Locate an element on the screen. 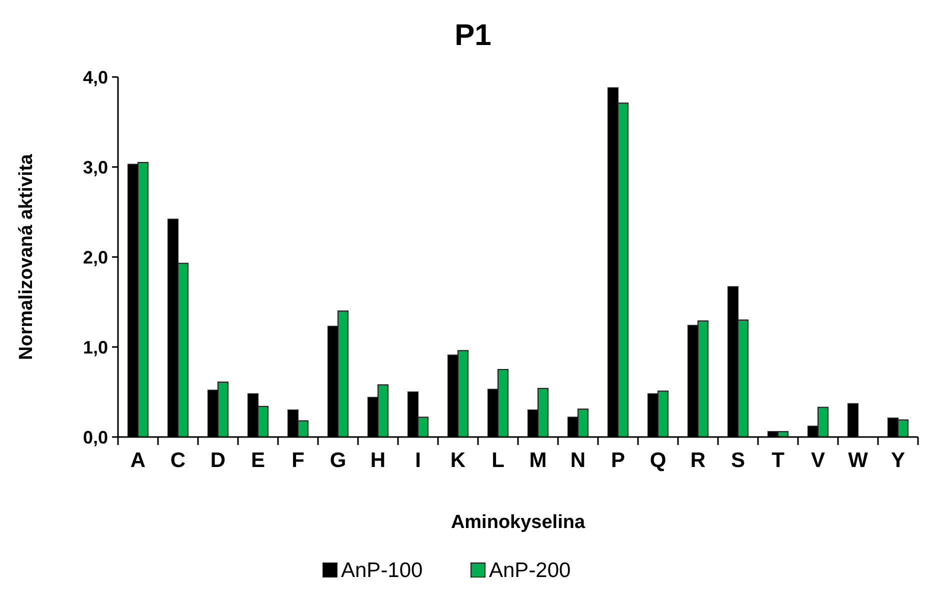  x-tick-label: E is located at coordinates (258, 460).